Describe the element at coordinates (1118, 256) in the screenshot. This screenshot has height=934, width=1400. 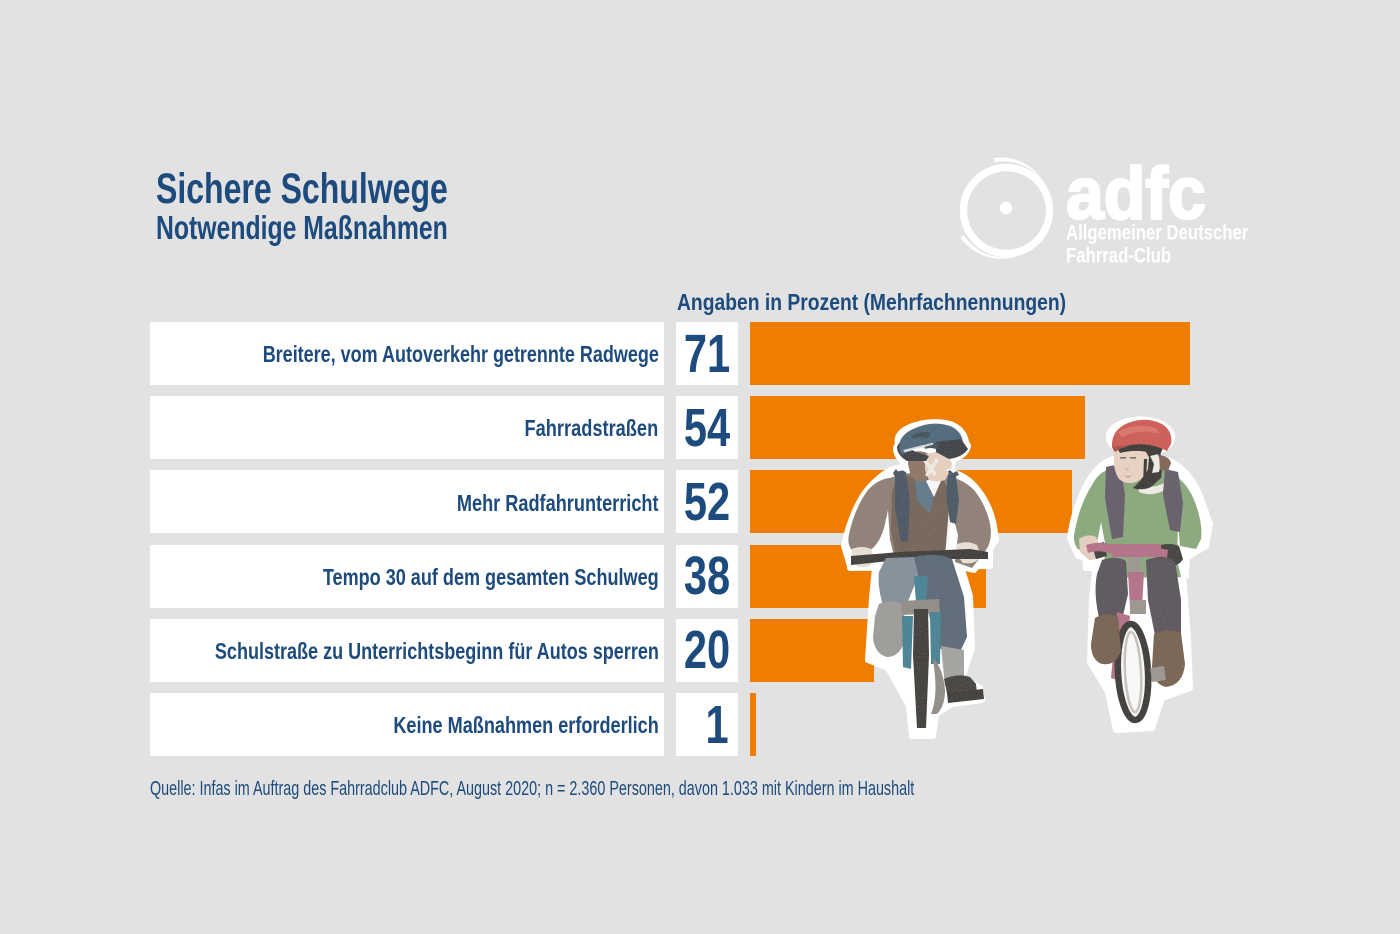
I see `svg-text: Fahrrad-Club` at that location.